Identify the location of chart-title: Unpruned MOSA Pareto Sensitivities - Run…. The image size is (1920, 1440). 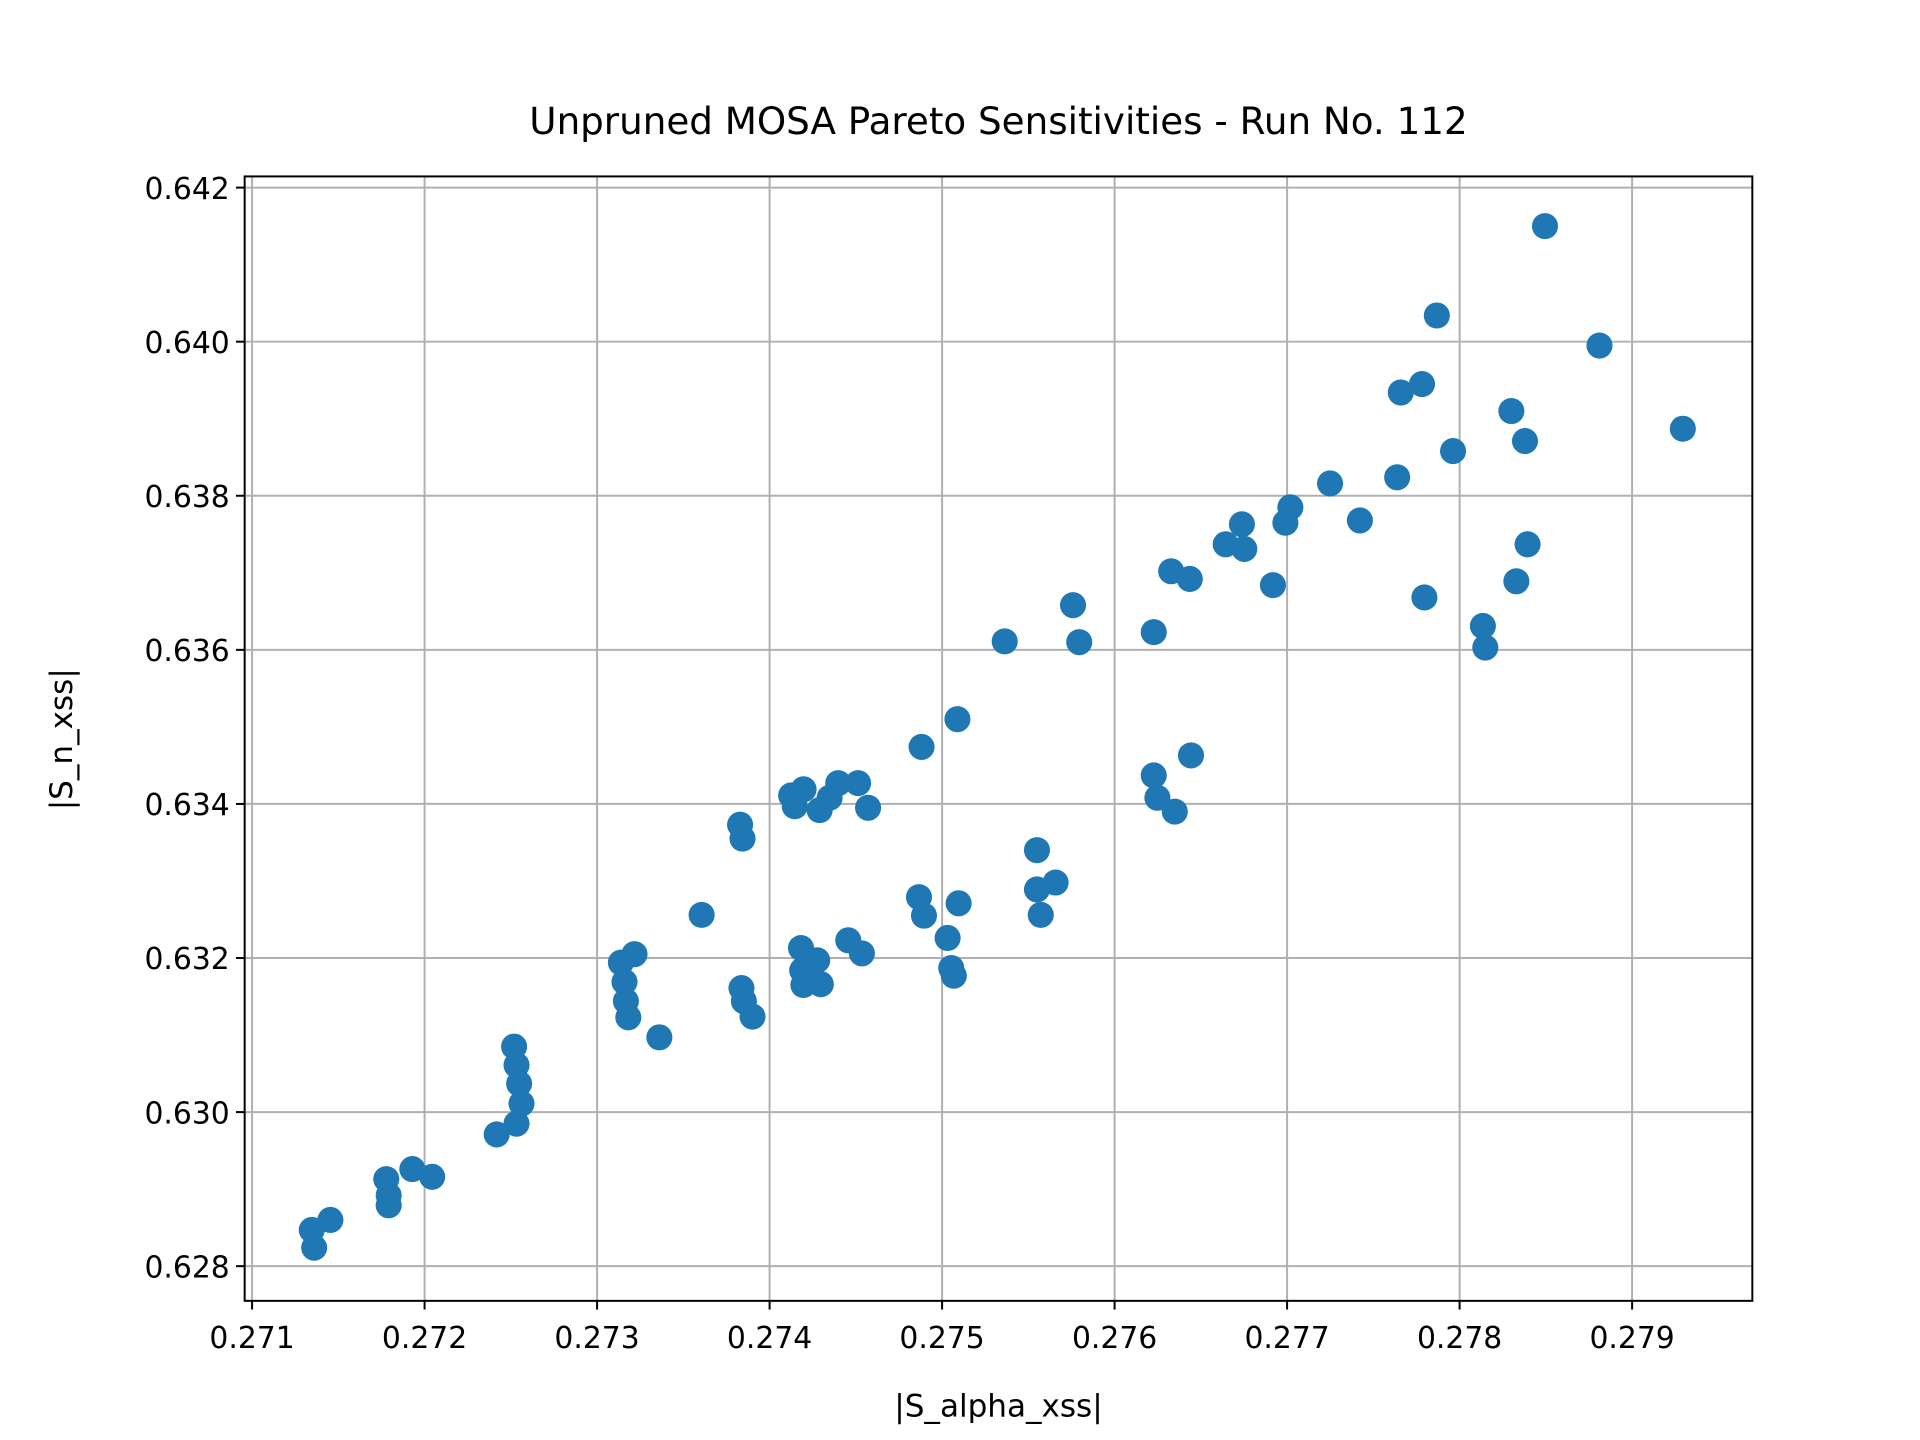
(998, 121).